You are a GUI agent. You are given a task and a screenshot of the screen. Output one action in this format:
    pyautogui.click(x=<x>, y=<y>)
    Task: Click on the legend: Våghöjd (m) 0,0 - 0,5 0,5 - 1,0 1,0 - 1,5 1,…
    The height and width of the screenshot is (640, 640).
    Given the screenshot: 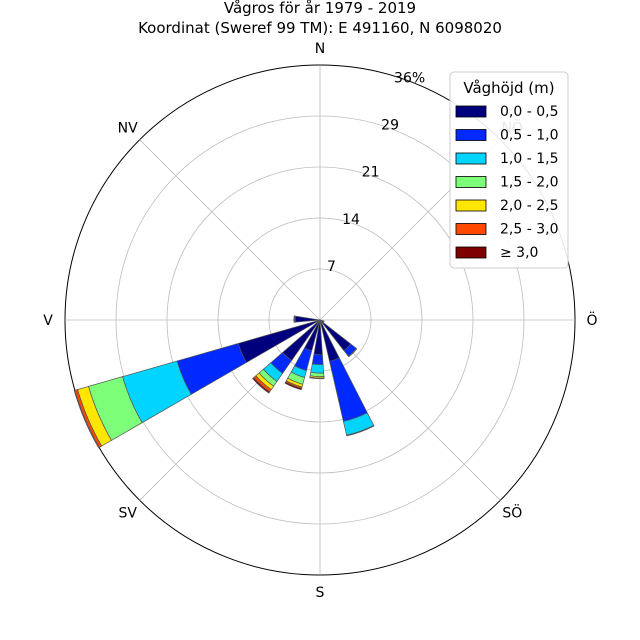 What is the action you would take?
    pyautogui.click(x=509, y=170)
    